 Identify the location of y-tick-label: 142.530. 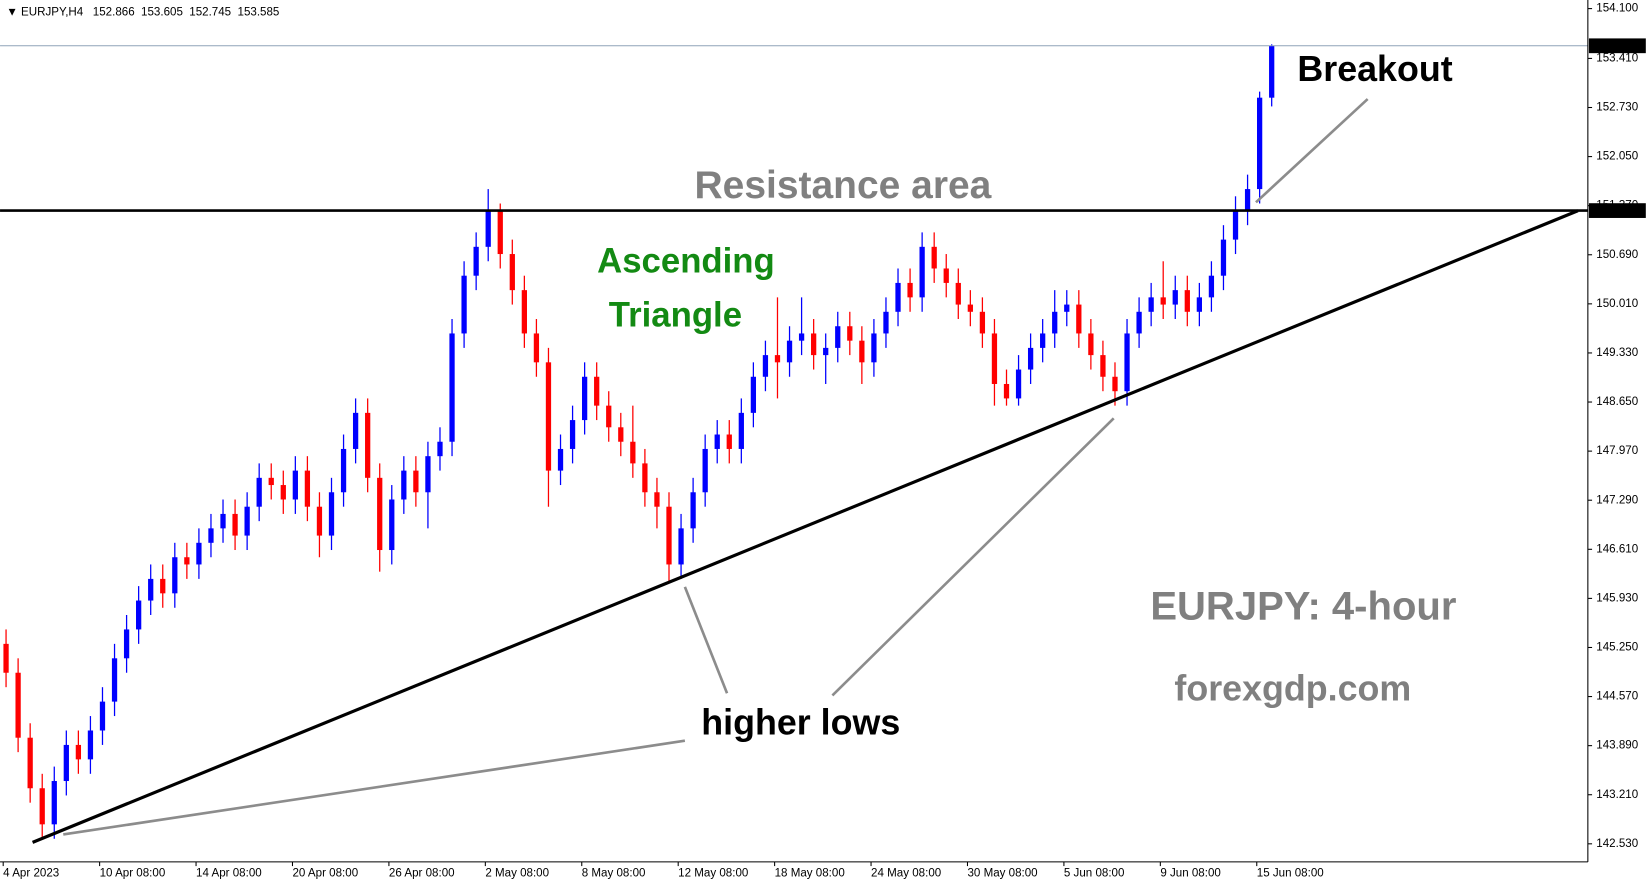
(1617, 844).